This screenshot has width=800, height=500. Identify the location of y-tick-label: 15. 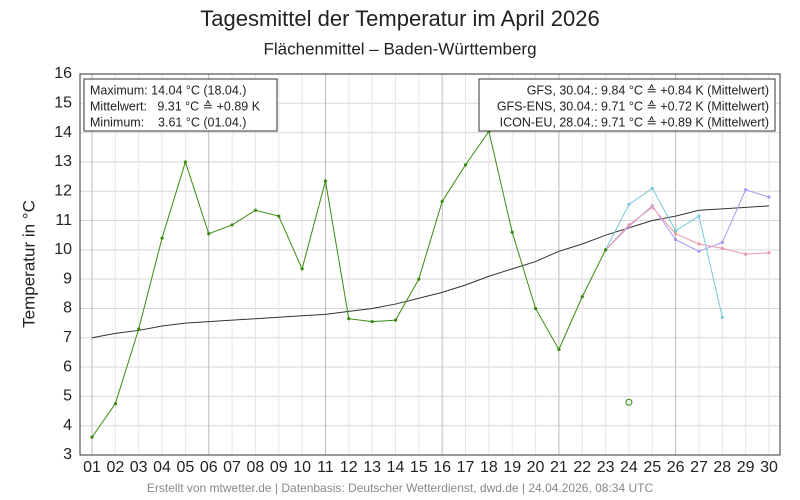
(63, 103).